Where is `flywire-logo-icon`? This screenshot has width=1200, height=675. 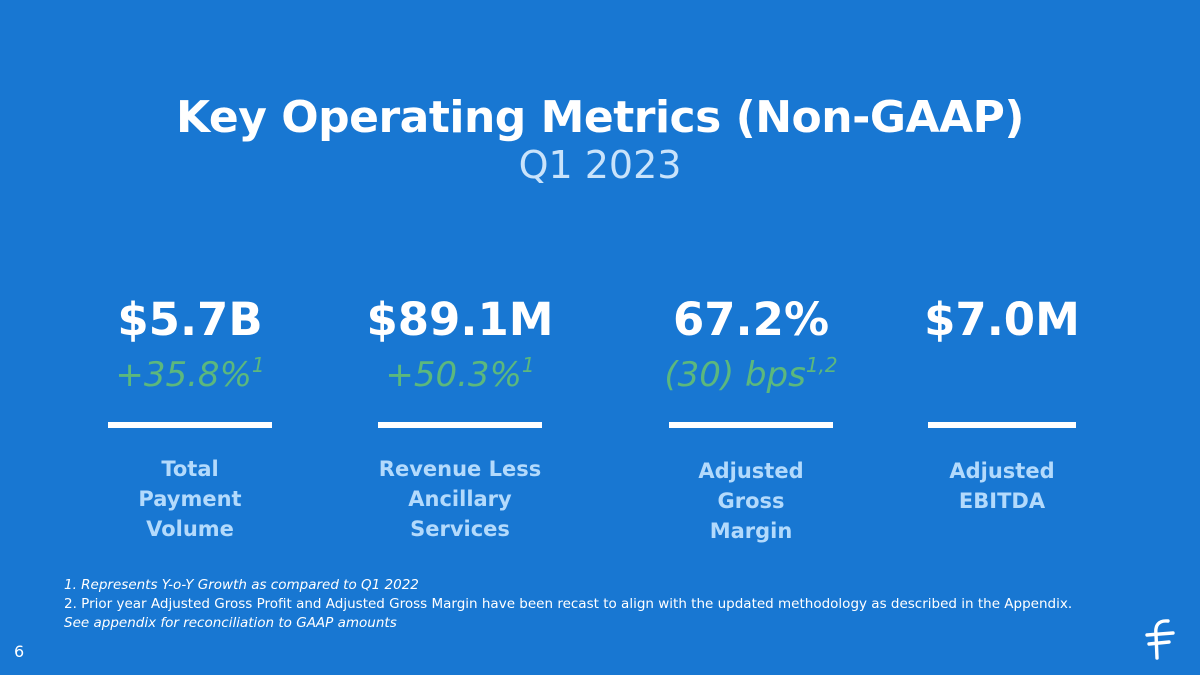
flywire-logo-icon is located at coordinates (1160, 639).